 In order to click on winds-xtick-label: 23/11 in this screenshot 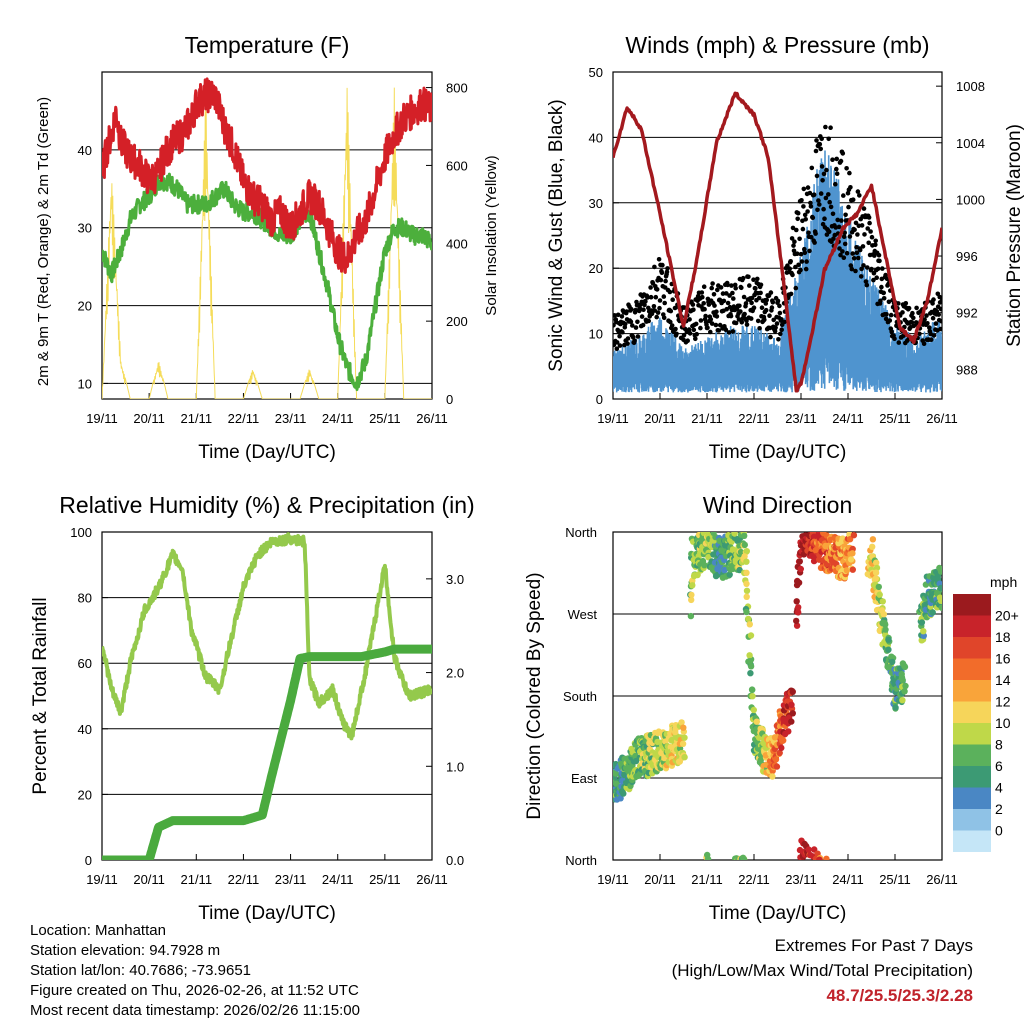, I will do `click(801, 418)`.